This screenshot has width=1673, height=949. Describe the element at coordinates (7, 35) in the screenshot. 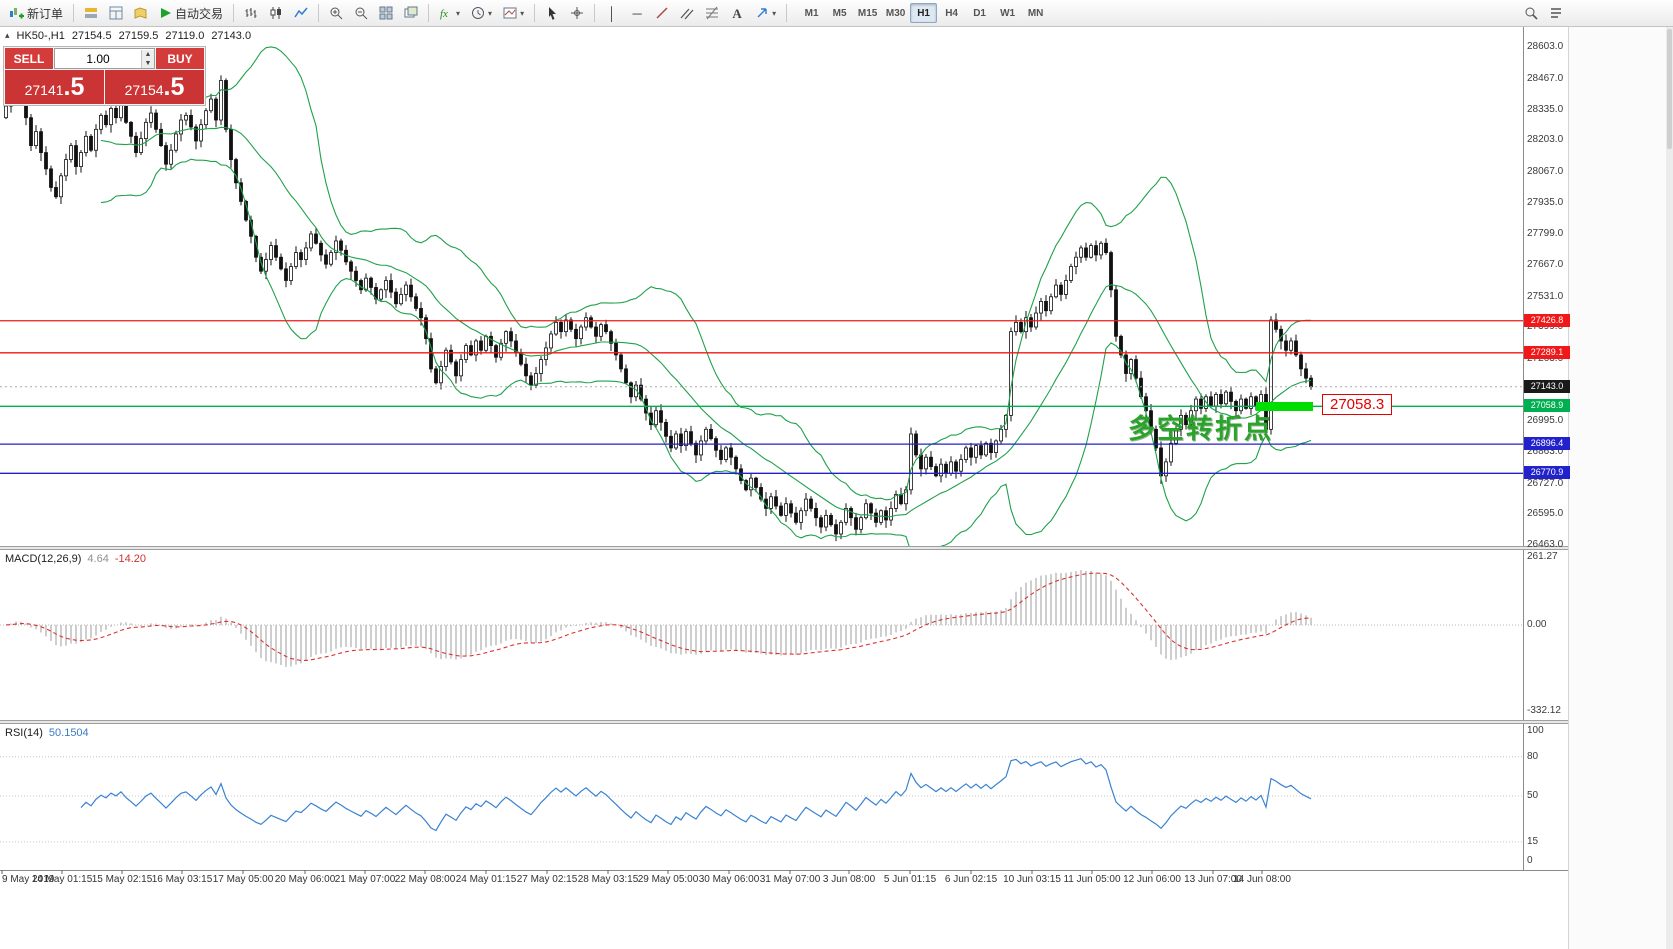

I see `one-click-collapse-arrow: ▴` at that location.